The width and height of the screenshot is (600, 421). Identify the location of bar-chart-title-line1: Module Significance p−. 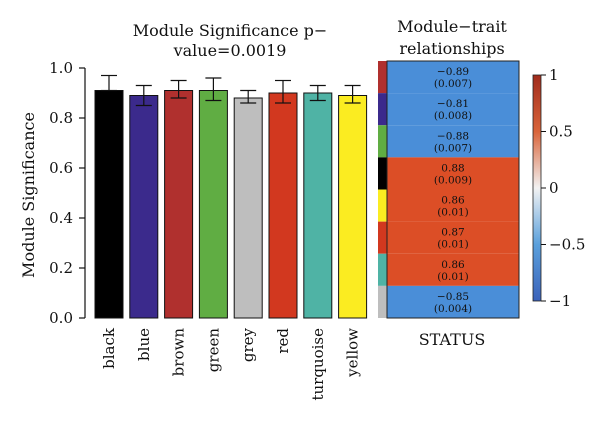
(230, 30).